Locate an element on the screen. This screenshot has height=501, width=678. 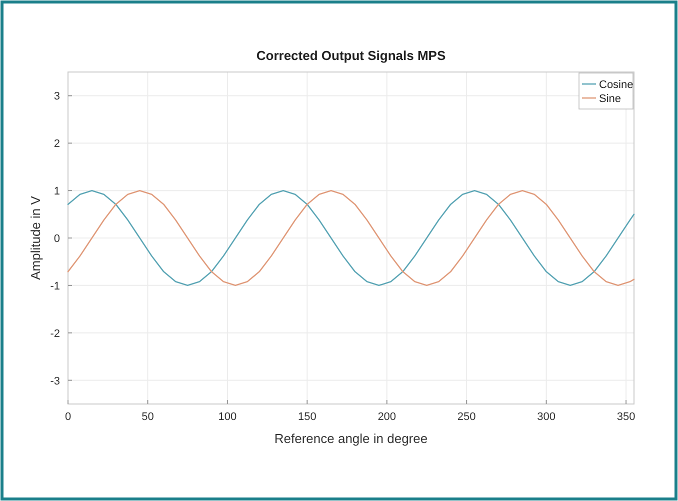
x-tick-label: 200 is located at coordinates (387, 417).